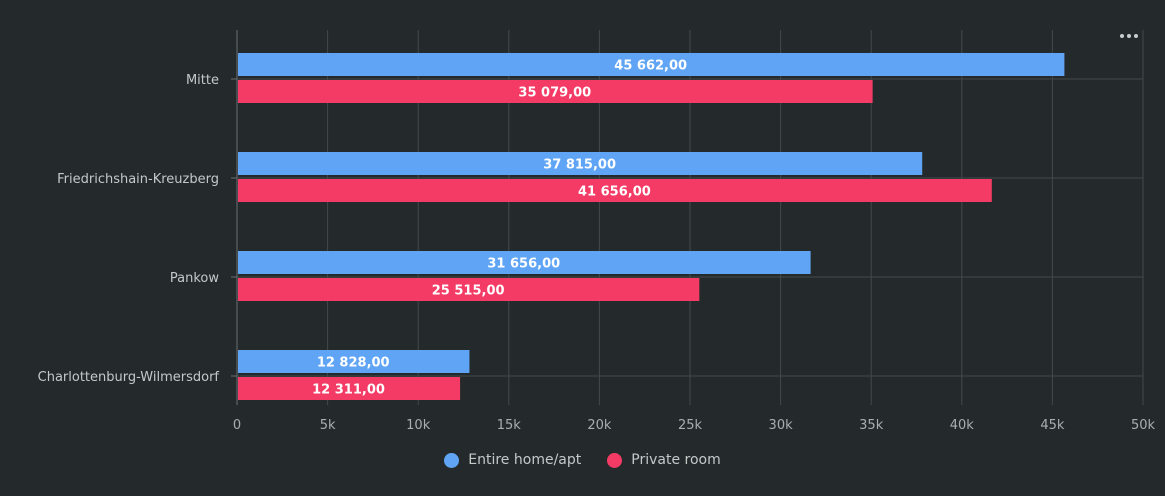 Image resolution: width=1165 pixels, height=496 pixels. I want to click on x-tick-label: 30k, so click(781, 425).